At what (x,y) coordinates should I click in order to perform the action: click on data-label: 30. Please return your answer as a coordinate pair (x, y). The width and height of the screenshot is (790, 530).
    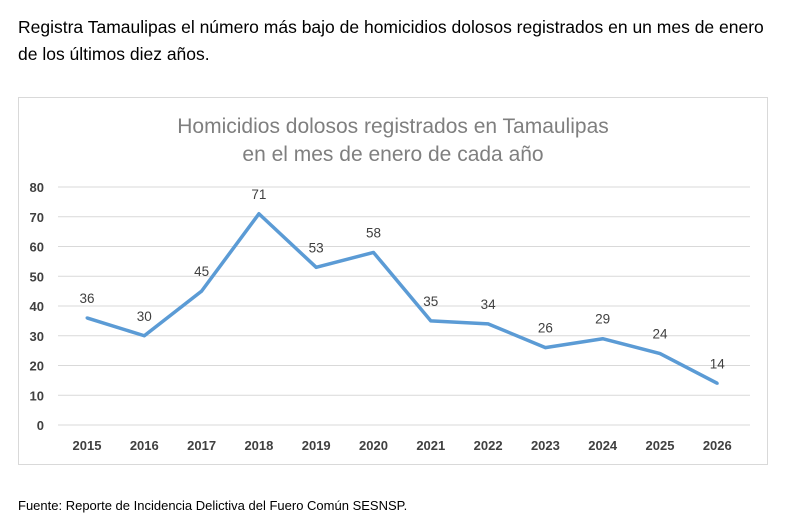
    Looking at the image, I should click on (144, 316).